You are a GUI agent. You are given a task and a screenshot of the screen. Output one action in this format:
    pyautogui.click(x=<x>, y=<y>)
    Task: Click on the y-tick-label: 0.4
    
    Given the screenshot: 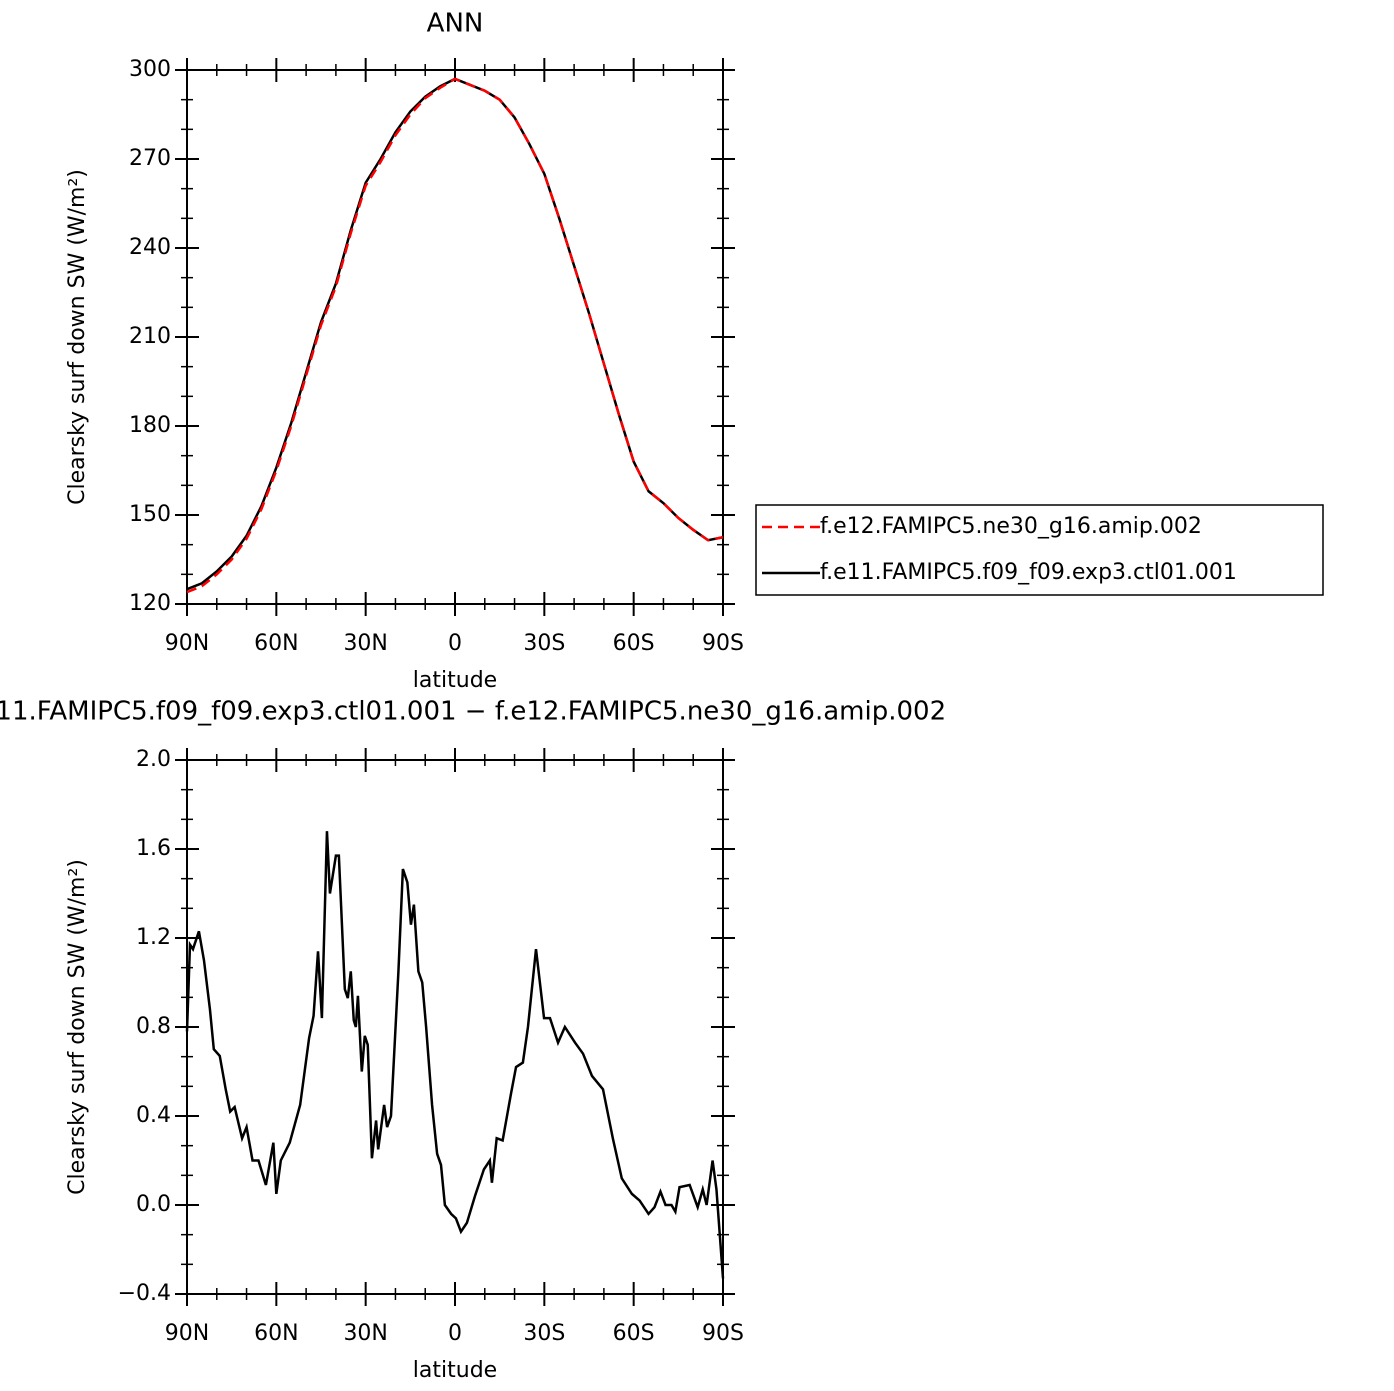 What is the action you would take?
    pyautogui.click(x=153, y=1115)
    